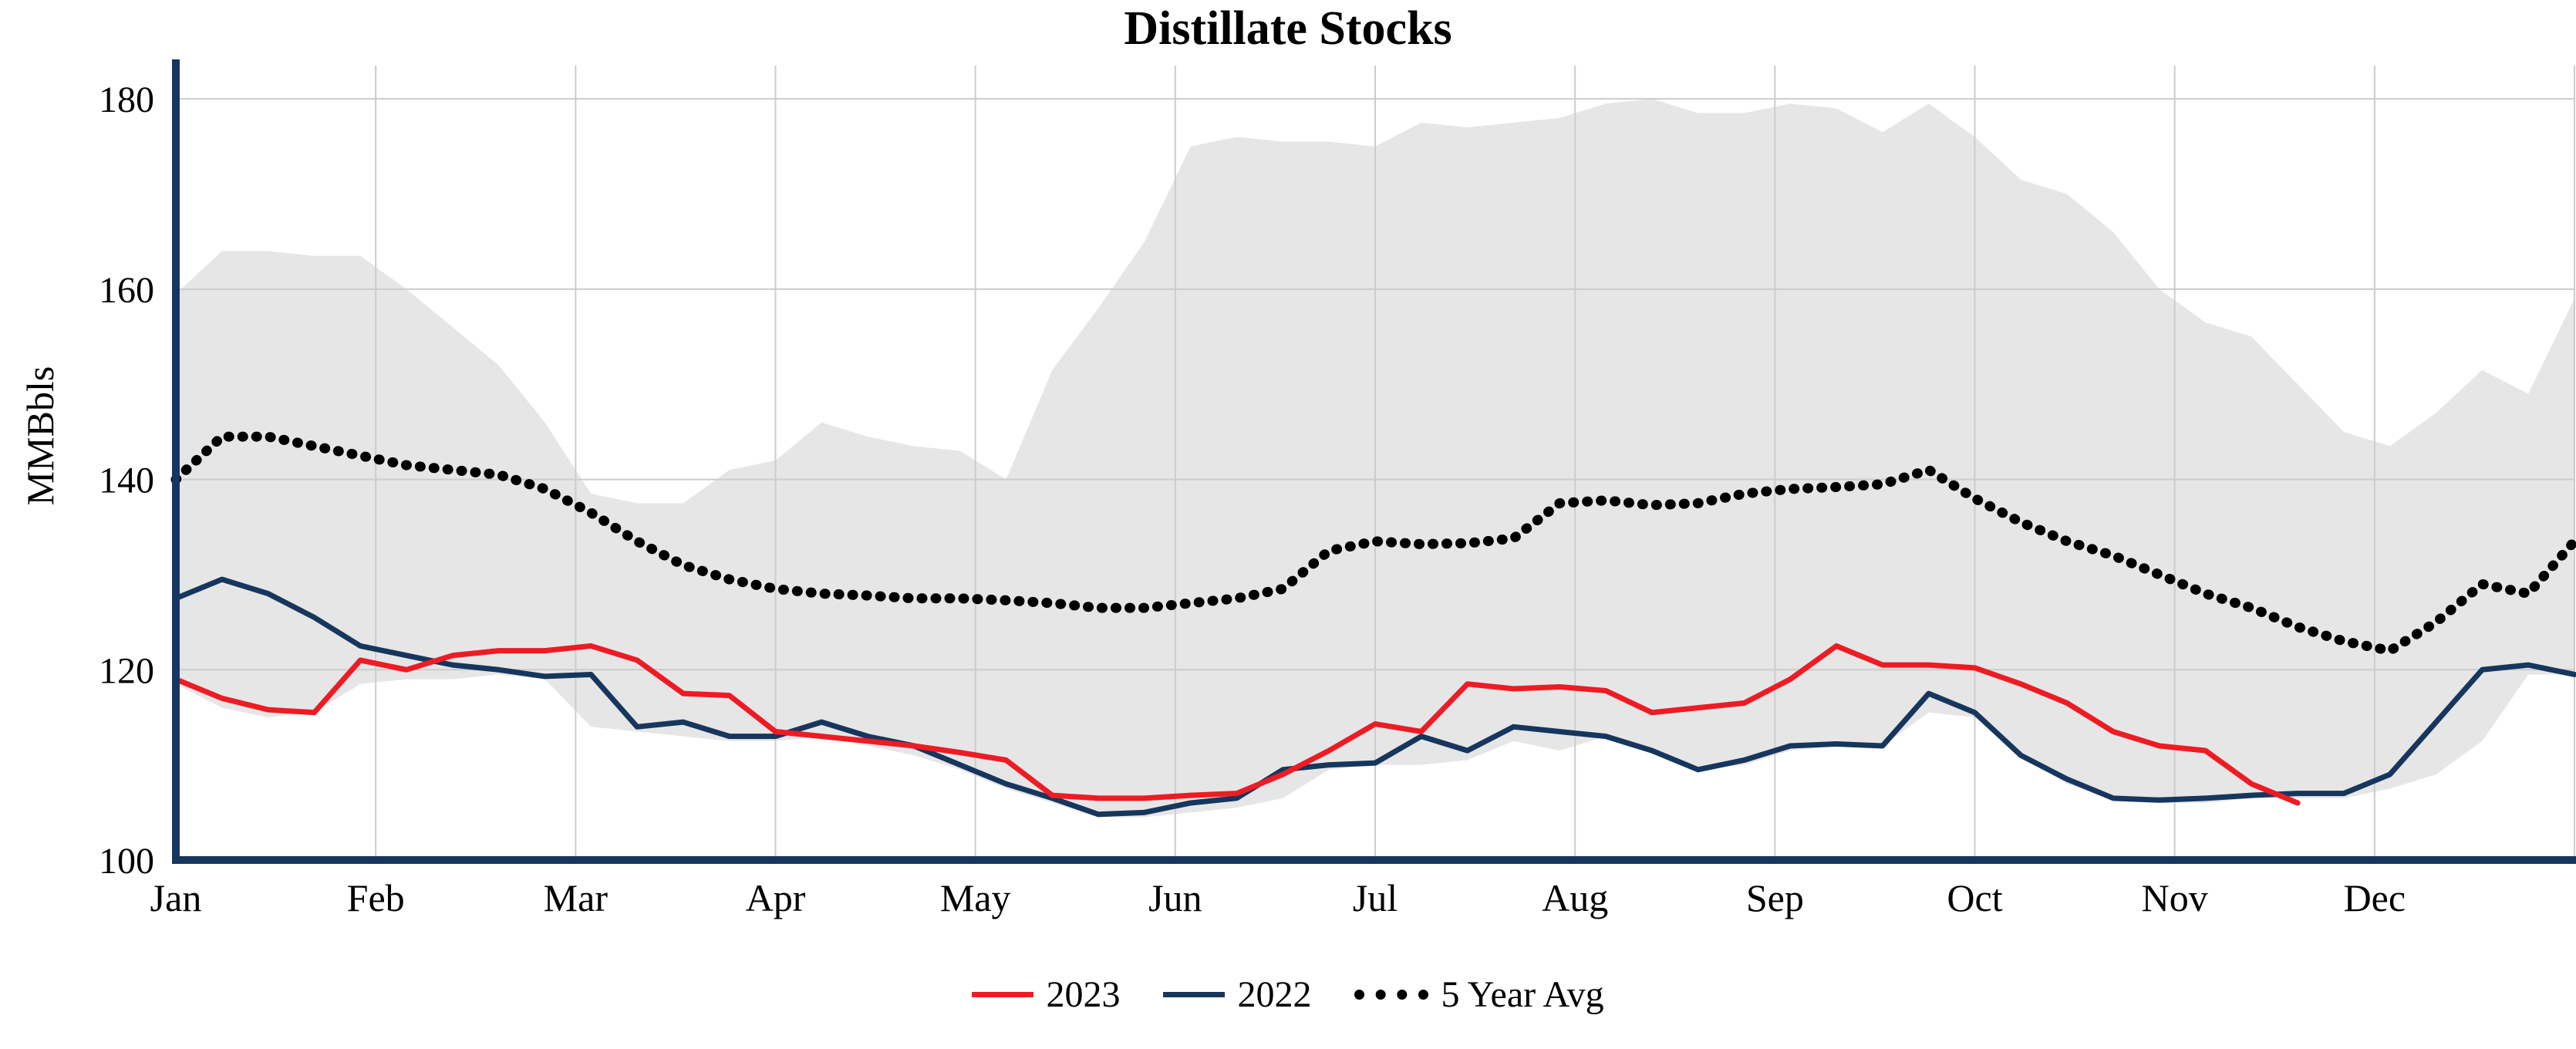  Describe the element at coordinates (1237, 725) in the screenshot. I see `series-2023-line` at that location.